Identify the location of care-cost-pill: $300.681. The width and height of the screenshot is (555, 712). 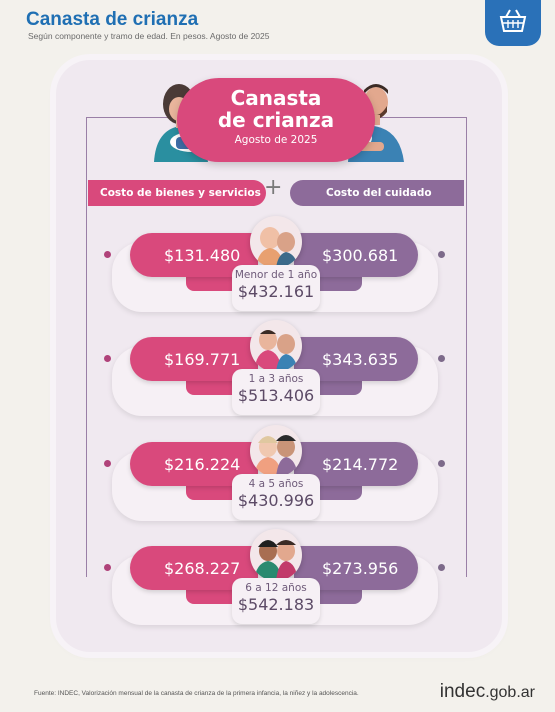
(356, 255).